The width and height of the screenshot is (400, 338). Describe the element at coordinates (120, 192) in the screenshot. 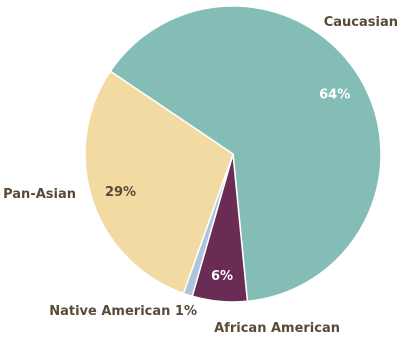

I see `percent-label-pan-asian: 29%` at that location.